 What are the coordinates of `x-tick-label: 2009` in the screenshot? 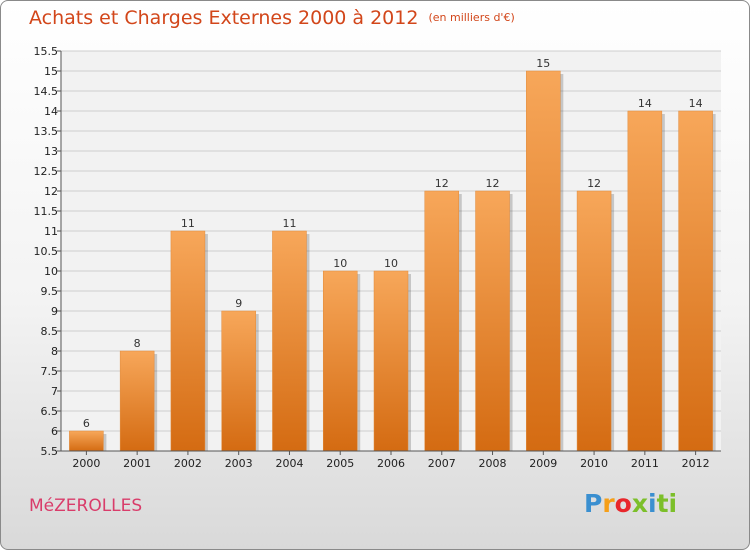 It's located at (543, 463).